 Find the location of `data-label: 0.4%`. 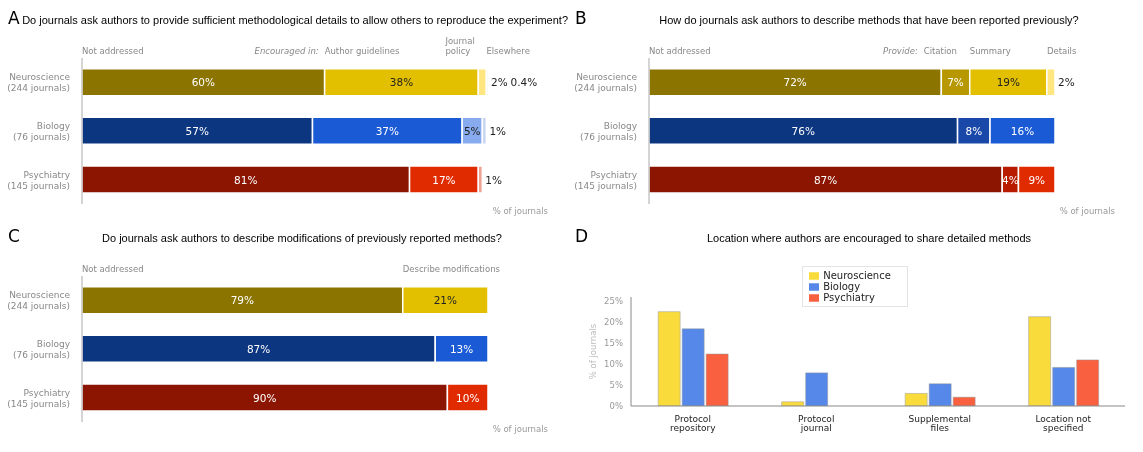

data-label: 0.4% is located at coordinates (524, 82).